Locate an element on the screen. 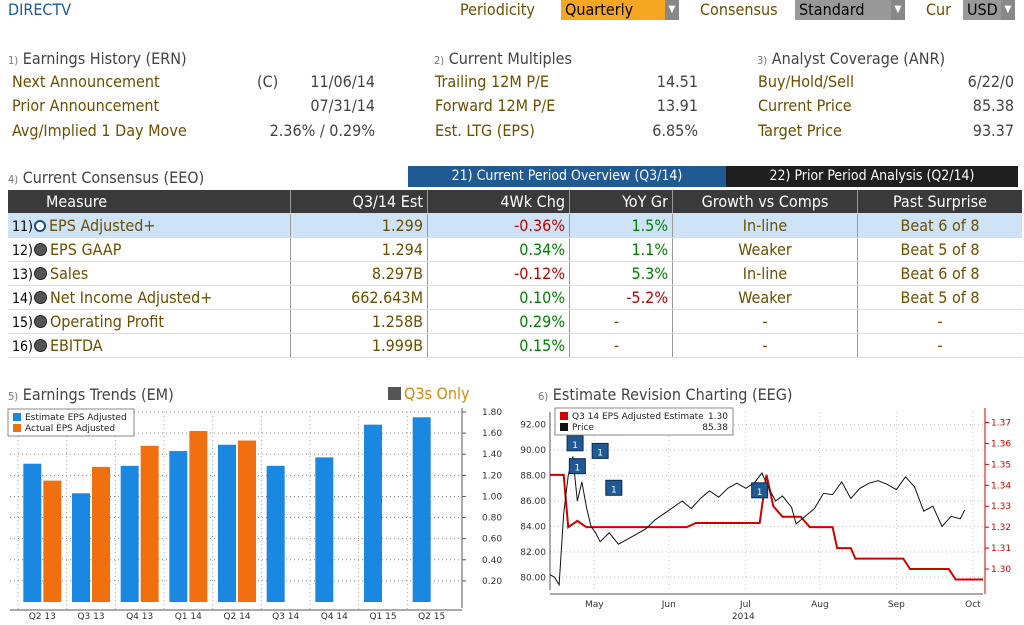 The height and width of the screenshot is (625, 1024). currency-label: Cur is located at coordinates (939, 9).